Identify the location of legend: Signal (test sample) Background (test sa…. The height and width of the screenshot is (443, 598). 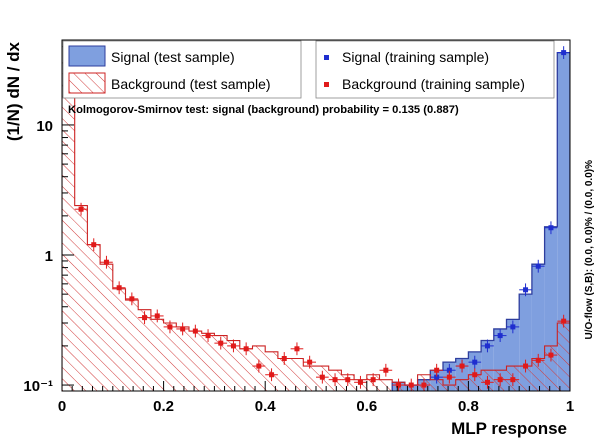
(308, 69).